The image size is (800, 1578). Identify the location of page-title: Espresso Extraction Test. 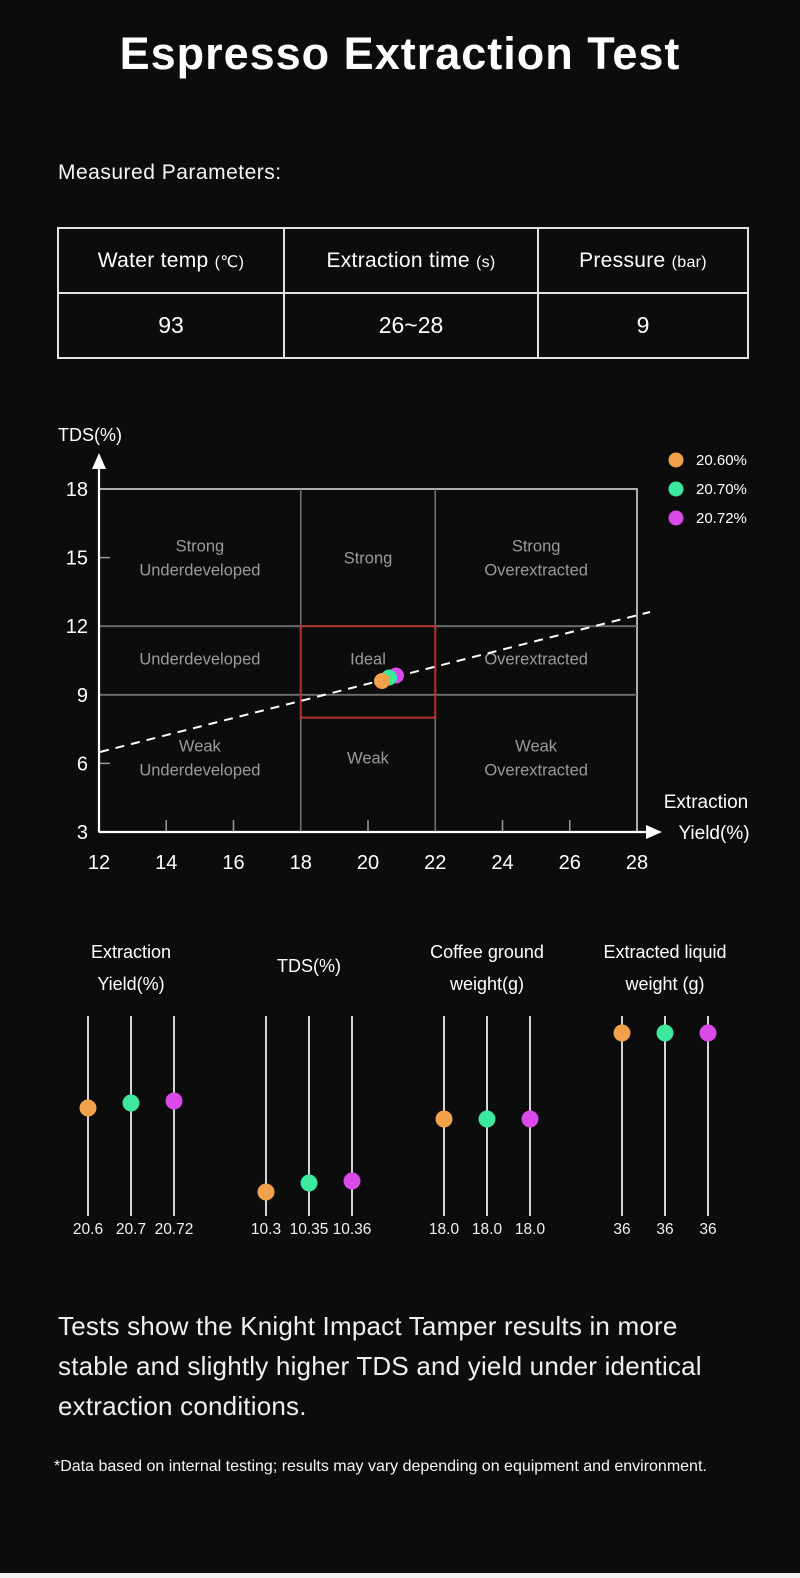
(400, 53).